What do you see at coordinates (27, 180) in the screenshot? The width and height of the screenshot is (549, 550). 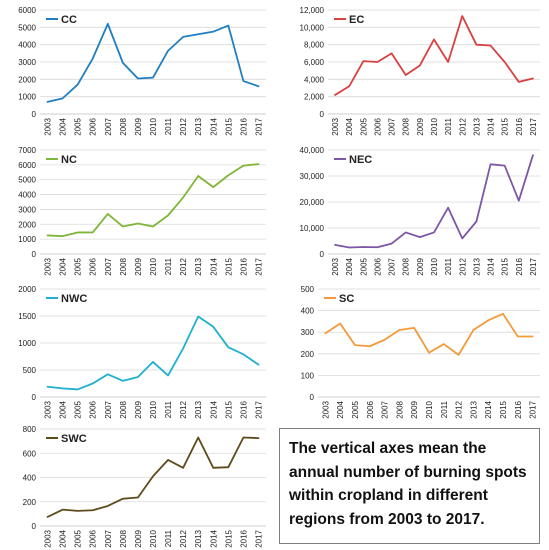 I see `y-tick-label: 5000` at bounding box center [27, 180].